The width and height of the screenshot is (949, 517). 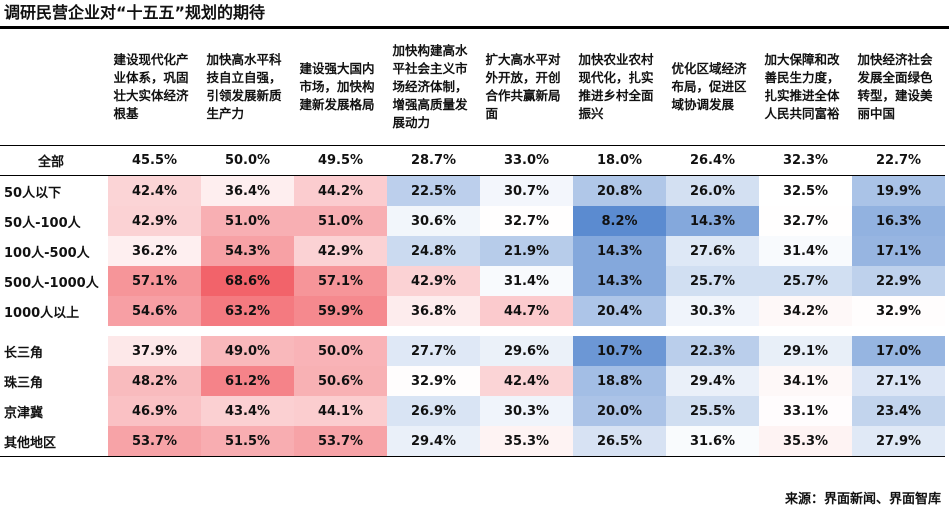 I want to click on heat-cell: 26.0%, so click(x=712, y=190).